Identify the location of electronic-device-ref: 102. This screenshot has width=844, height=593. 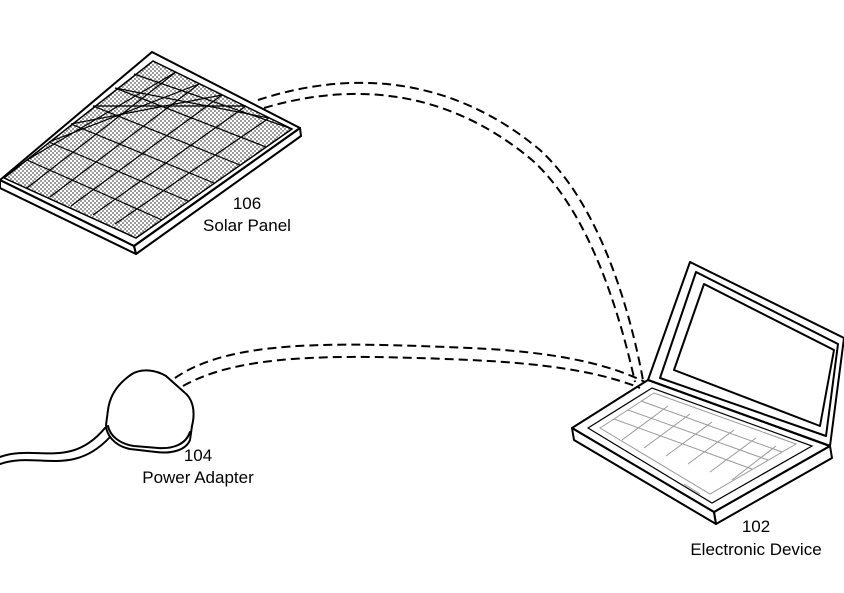
(756, 526).